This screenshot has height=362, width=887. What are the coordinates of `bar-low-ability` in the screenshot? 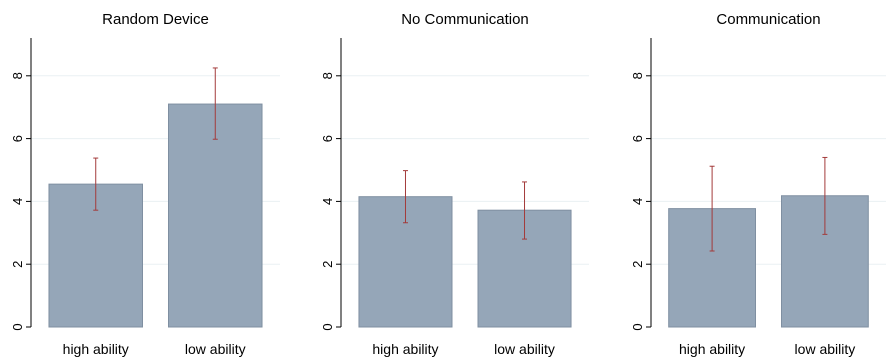 It's located at (215, 215).